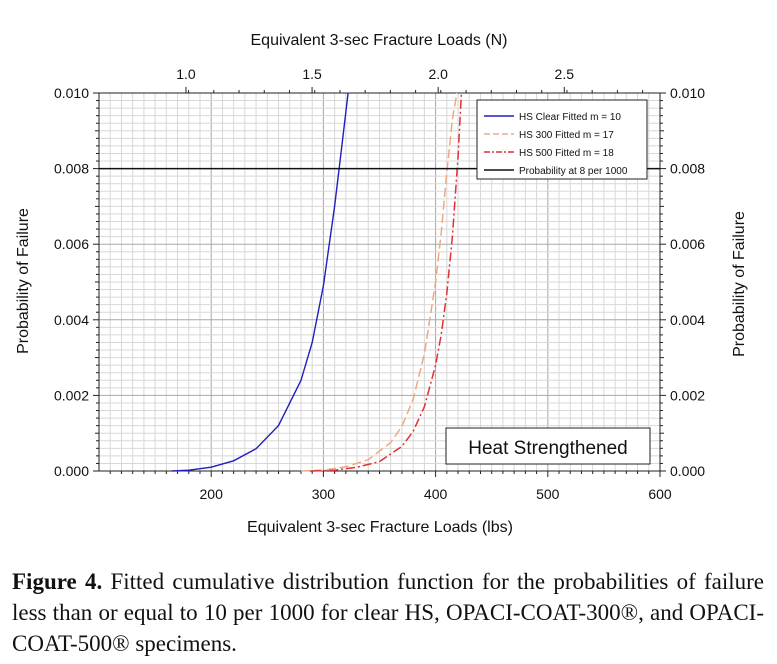  What do you see at coordinates (436, 494) in the screenshot?
I see `x-tick-label: 400` at bounding box center [436, 494].